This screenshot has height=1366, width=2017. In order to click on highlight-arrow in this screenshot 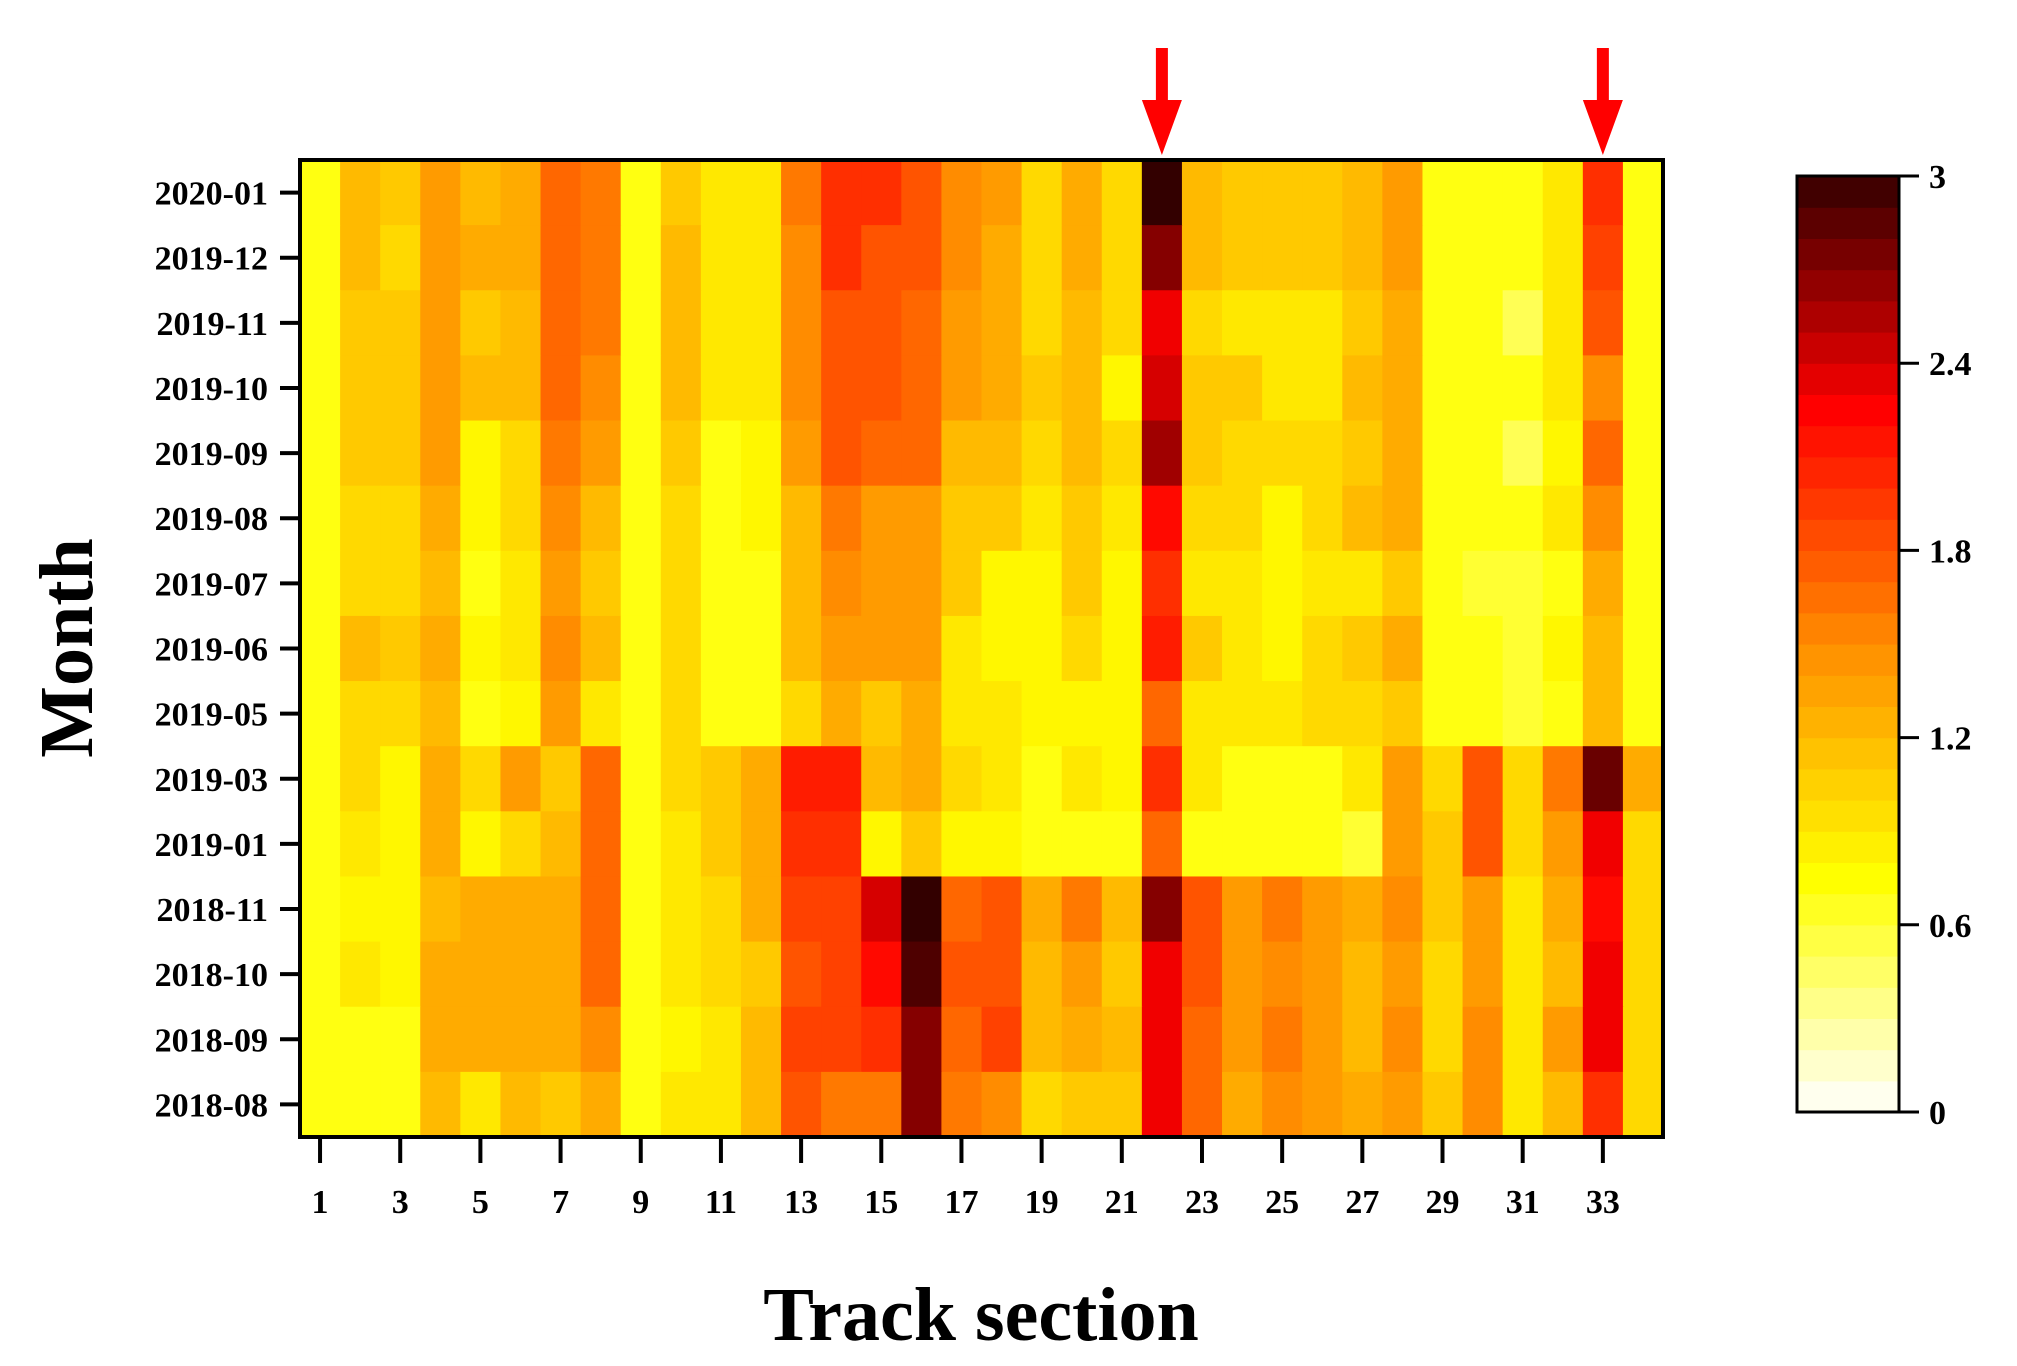, I will do `click(1602, 101)`.